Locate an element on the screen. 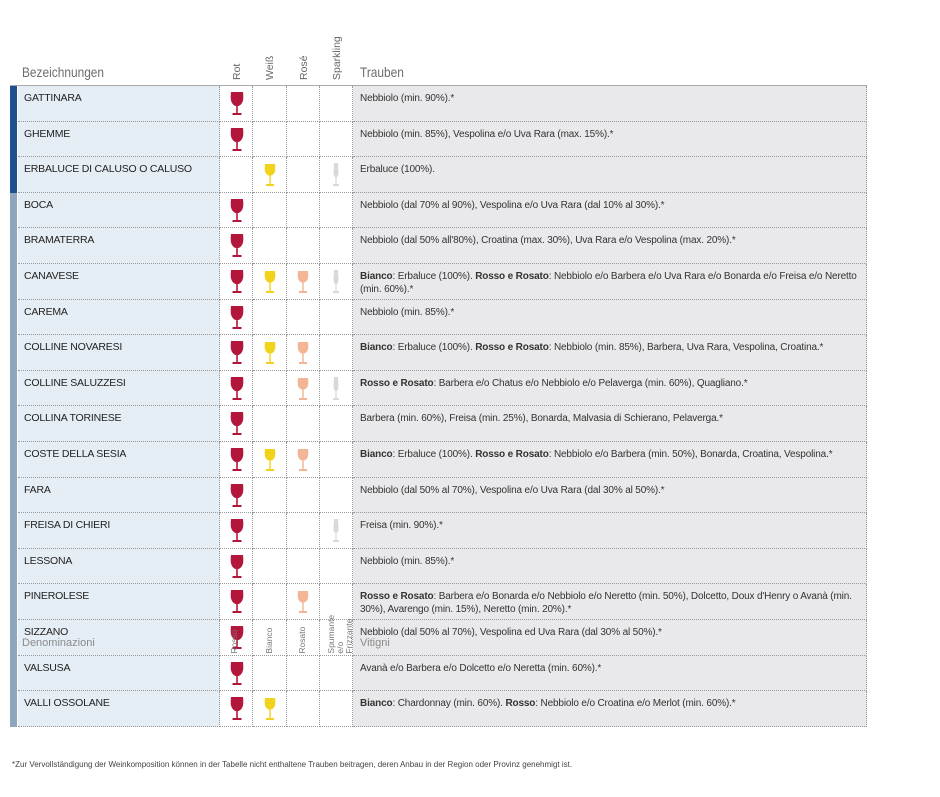  overlay-weiss: Bianco is located at coordinates (269, 640).